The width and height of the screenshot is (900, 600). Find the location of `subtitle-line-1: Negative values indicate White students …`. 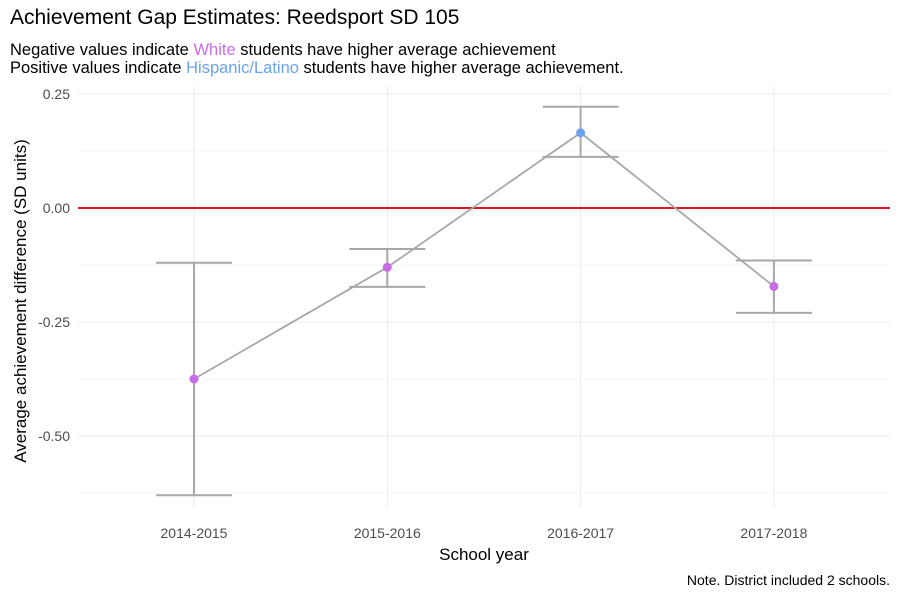

subtitle-line-1: Negative values indicate White students … is located at coordinates (283, 50).